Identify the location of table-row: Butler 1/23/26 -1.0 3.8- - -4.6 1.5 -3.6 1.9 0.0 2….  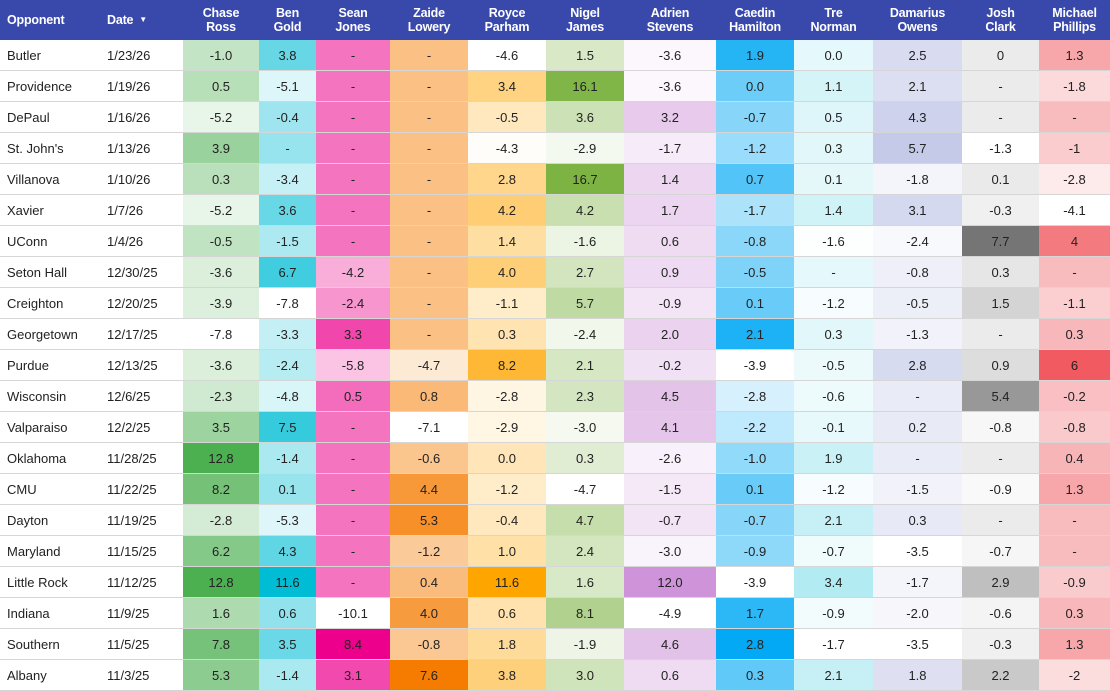
(555, 55).